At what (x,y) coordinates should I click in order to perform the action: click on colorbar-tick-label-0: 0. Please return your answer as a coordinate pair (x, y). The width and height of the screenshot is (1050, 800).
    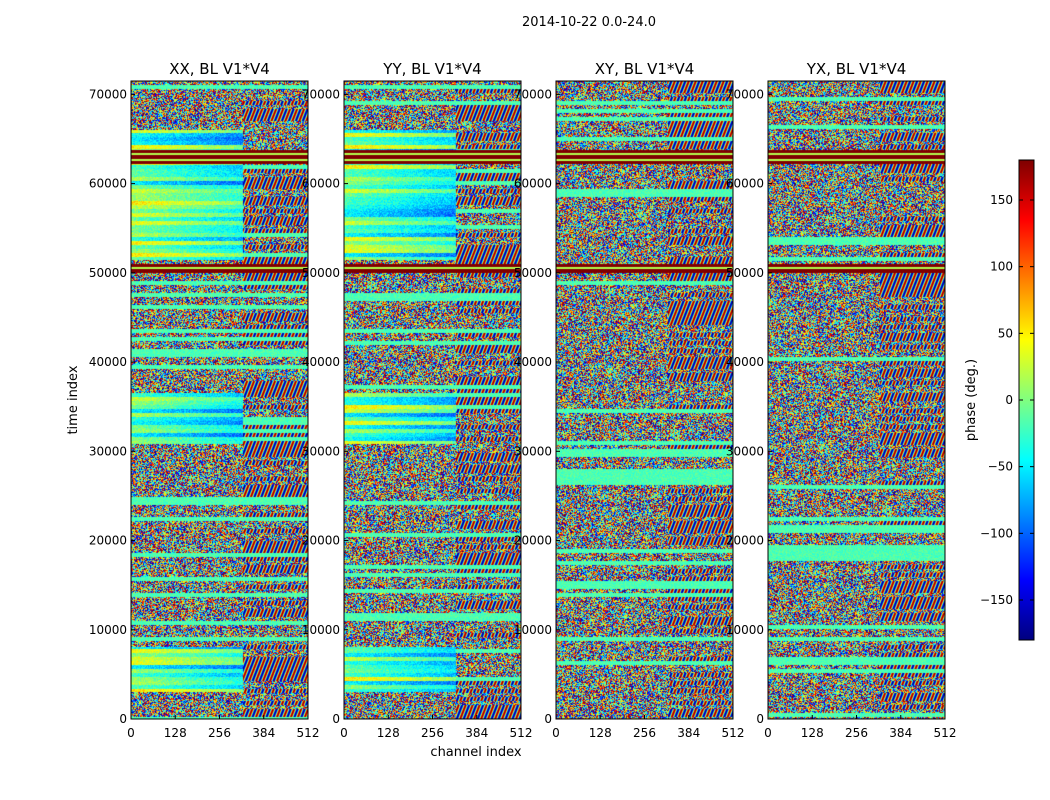
    Looking at the image, I should click on (1009, 400).